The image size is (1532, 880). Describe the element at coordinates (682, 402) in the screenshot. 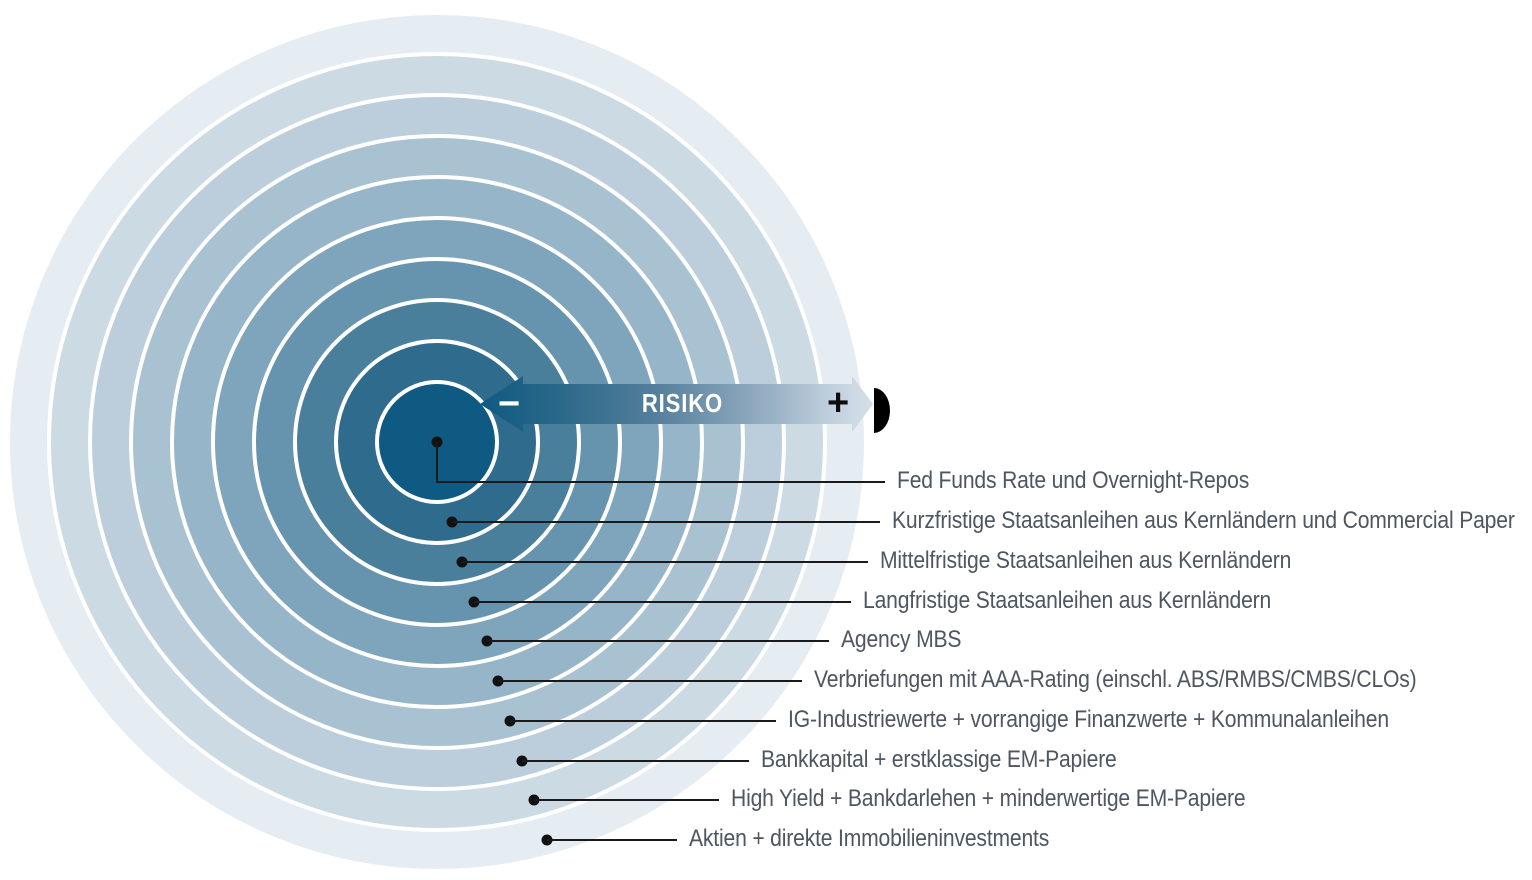

I see `risiko-arrow-label: RISIKO` at that location.